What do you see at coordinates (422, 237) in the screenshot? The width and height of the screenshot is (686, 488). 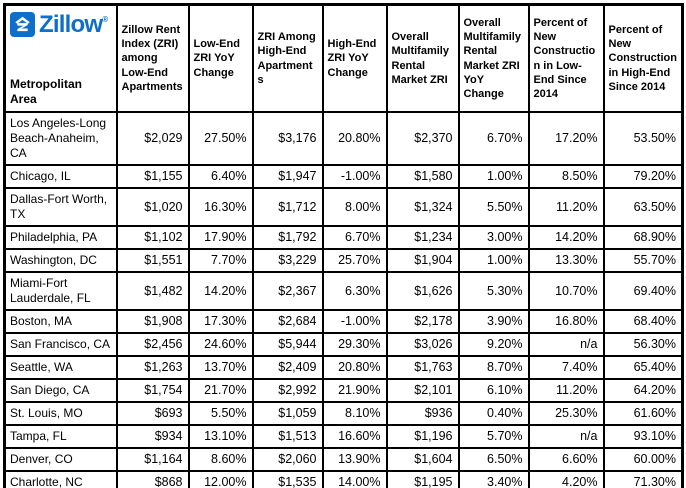 I see `value-cell-overall-zri: $1,234` at bounding box center [422, 237].